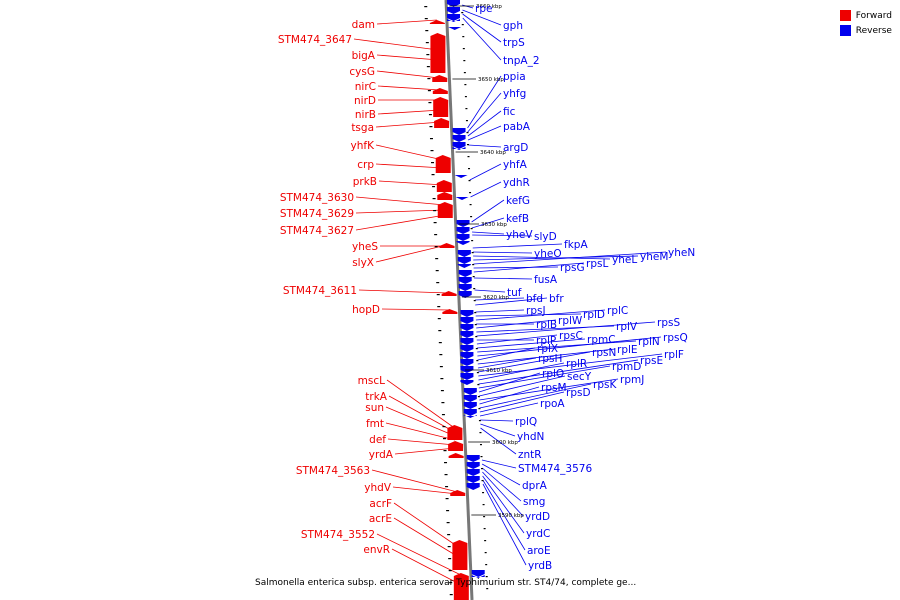 This screenshot has width=900, height=600. I want to click on reverse-gene-label: rplR, so click(576, 364).